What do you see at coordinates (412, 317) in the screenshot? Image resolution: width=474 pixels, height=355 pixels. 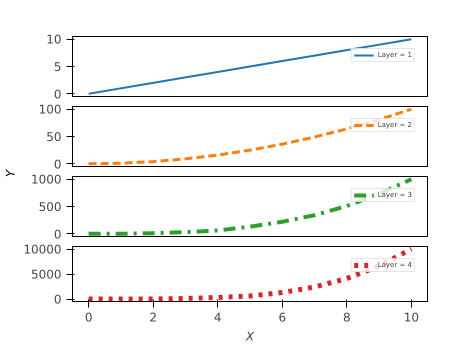 I see `x-tick-label: 10` at bounding box center [412, 317].